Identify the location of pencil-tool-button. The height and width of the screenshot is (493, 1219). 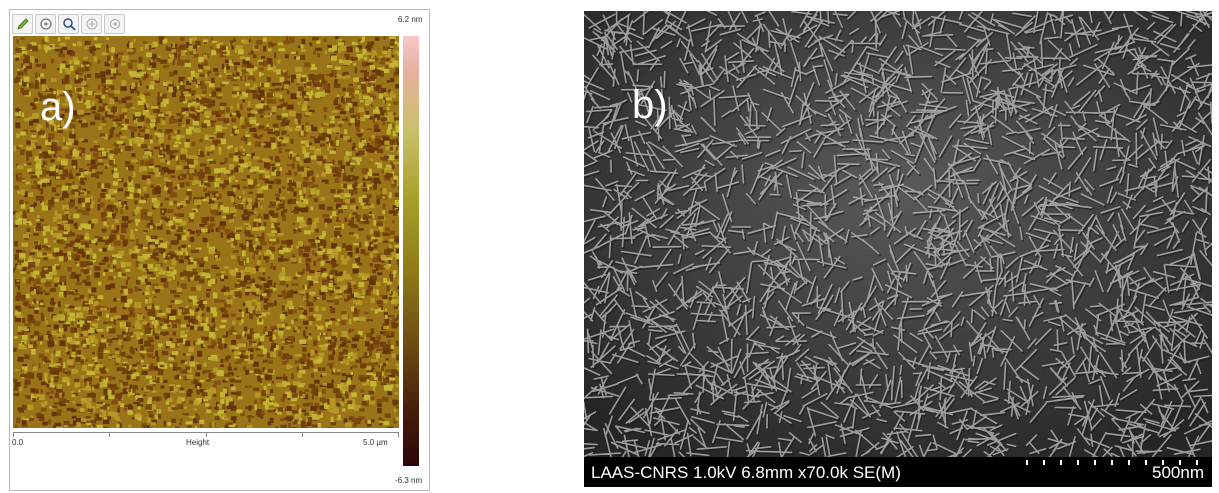
(22, 24).